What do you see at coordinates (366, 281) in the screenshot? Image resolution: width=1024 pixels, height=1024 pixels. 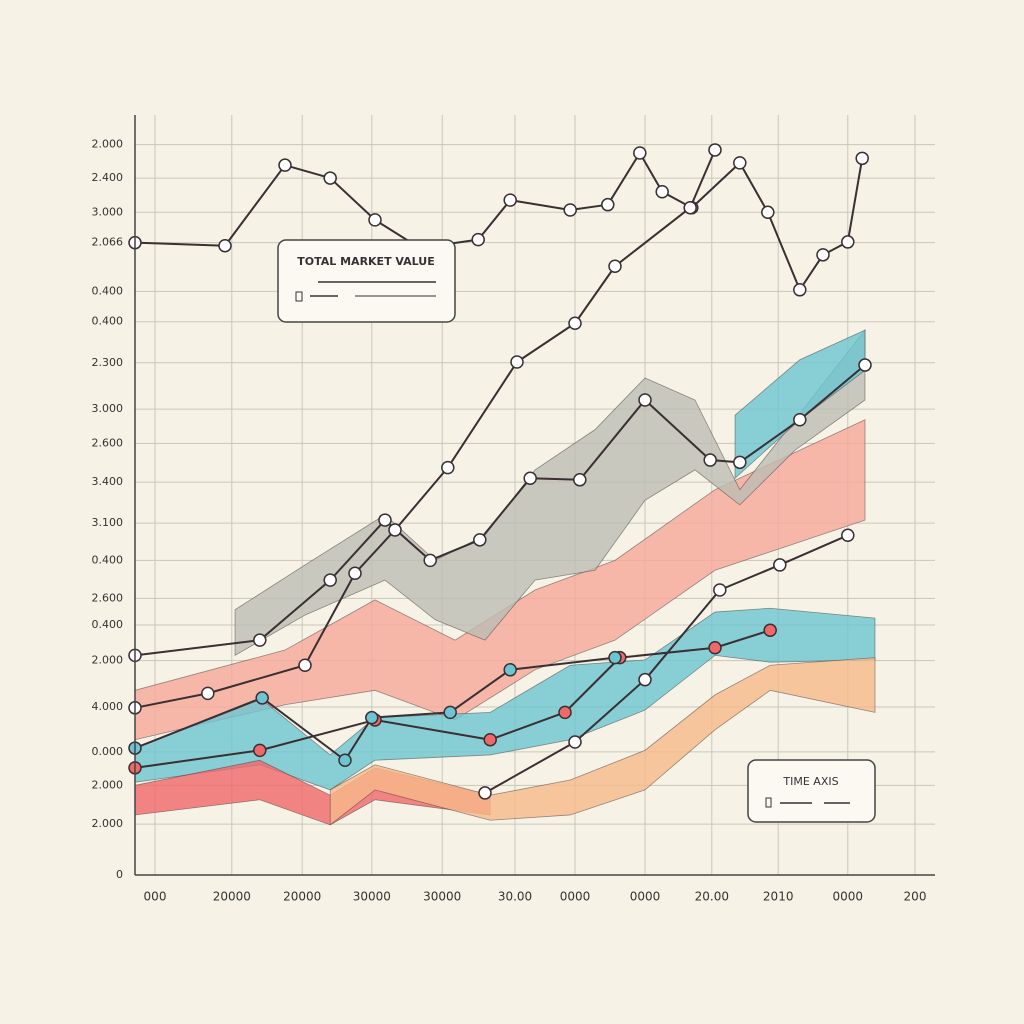 I see `legend-box: TOTAL MARKET VALUE` at bounding box center [366, 281].